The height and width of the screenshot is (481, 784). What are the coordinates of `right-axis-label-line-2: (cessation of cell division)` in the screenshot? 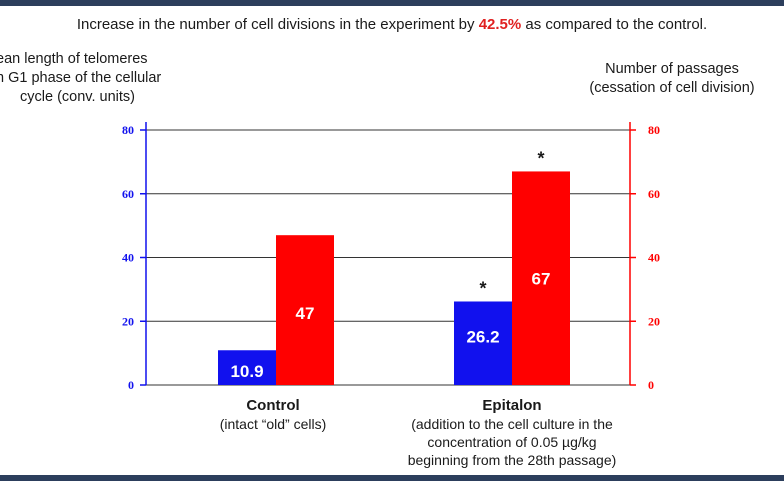 It's located at (672, 88).